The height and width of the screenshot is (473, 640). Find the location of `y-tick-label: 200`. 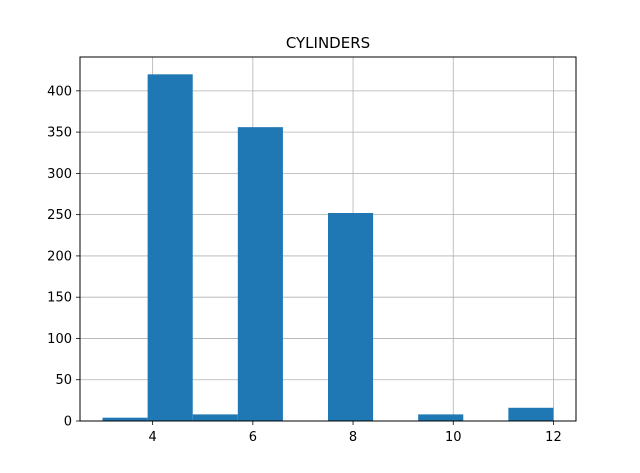

y-tick-label: 200 is located at coordinates (59, 256).